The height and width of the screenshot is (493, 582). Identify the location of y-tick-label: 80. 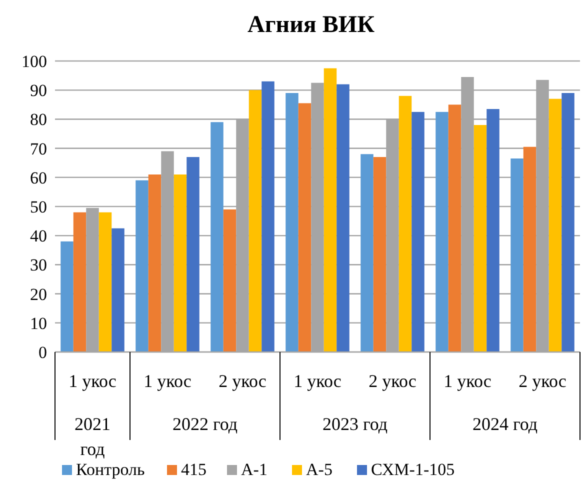
(38, 120).